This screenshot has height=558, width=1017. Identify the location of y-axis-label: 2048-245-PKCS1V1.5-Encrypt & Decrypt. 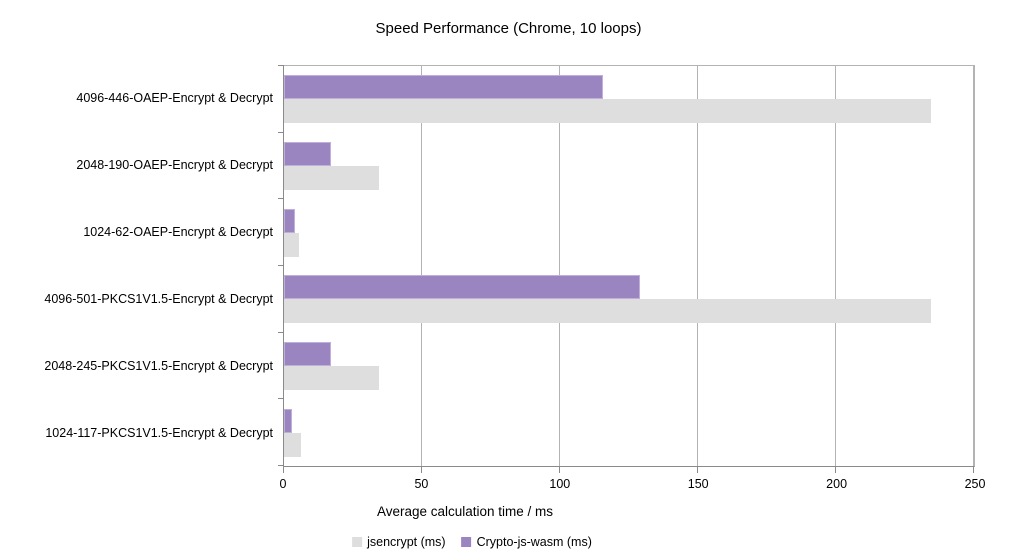
(158, 366).